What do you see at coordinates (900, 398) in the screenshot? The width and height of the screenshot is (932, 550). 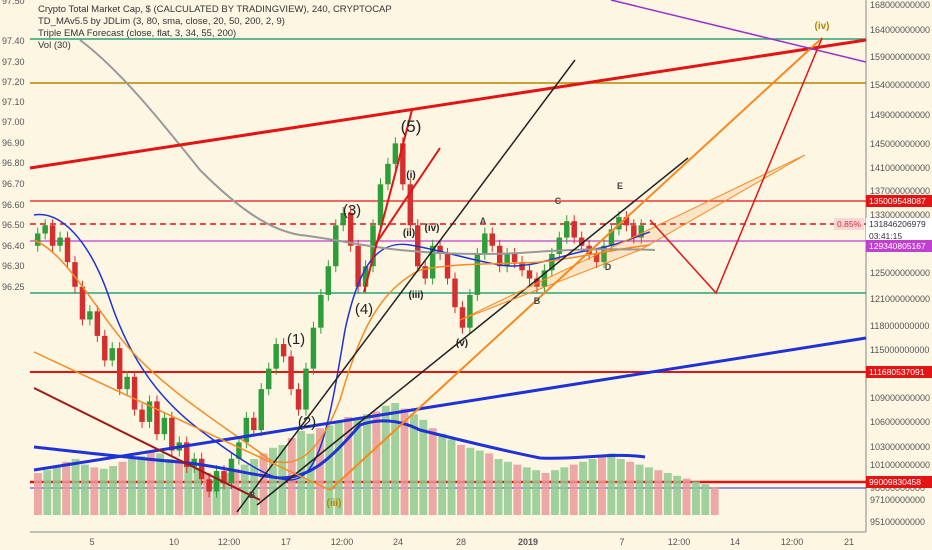 I see `right-tick-label: 109000000000` at bounding box center [900, 398].